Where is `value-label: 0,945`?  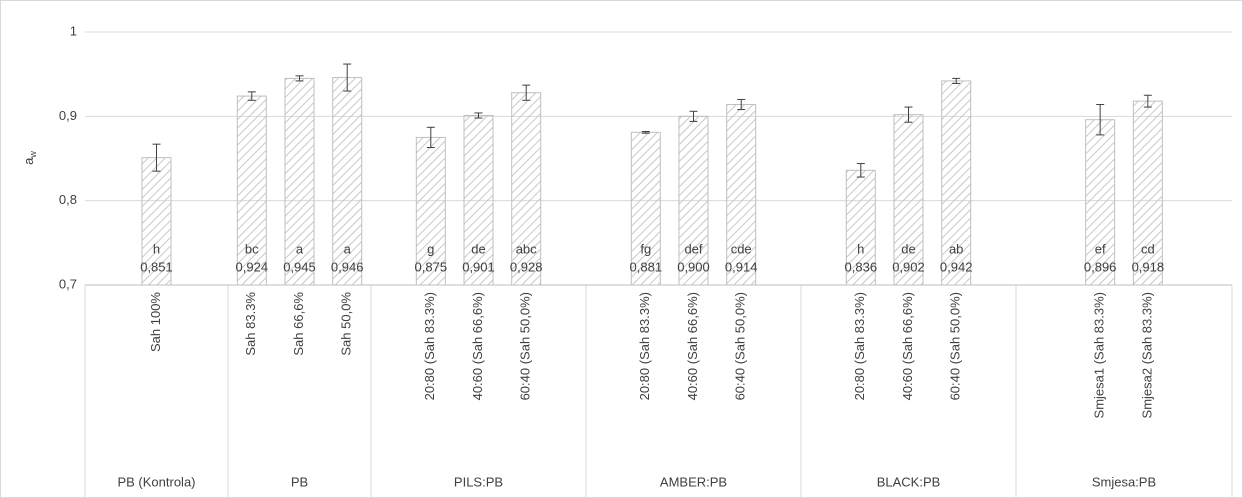 value-label: 0,945 is located at coordinates (299, 266).